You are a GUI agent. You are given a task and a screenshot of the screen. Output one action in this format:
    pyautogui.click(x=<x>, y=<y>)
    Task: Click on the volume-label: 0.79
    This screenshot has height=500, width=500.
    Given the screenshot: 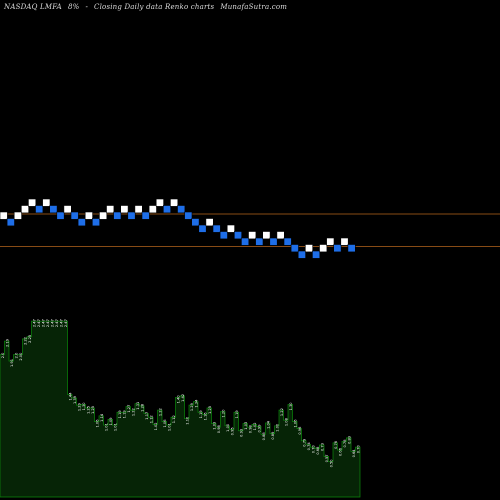 What is the action you would take?
    pyautogui.click(x=304, y=442)
    